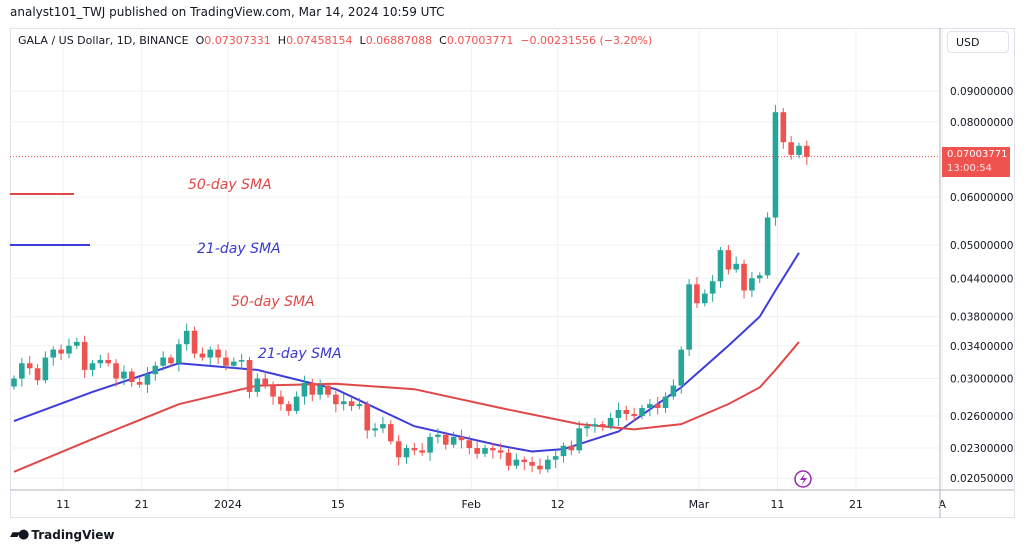 This screenshot has height=551, width=1024. Describe the element at coordinates (943, 504) in the screenshot. I see `x-tick-label: A` at that location.